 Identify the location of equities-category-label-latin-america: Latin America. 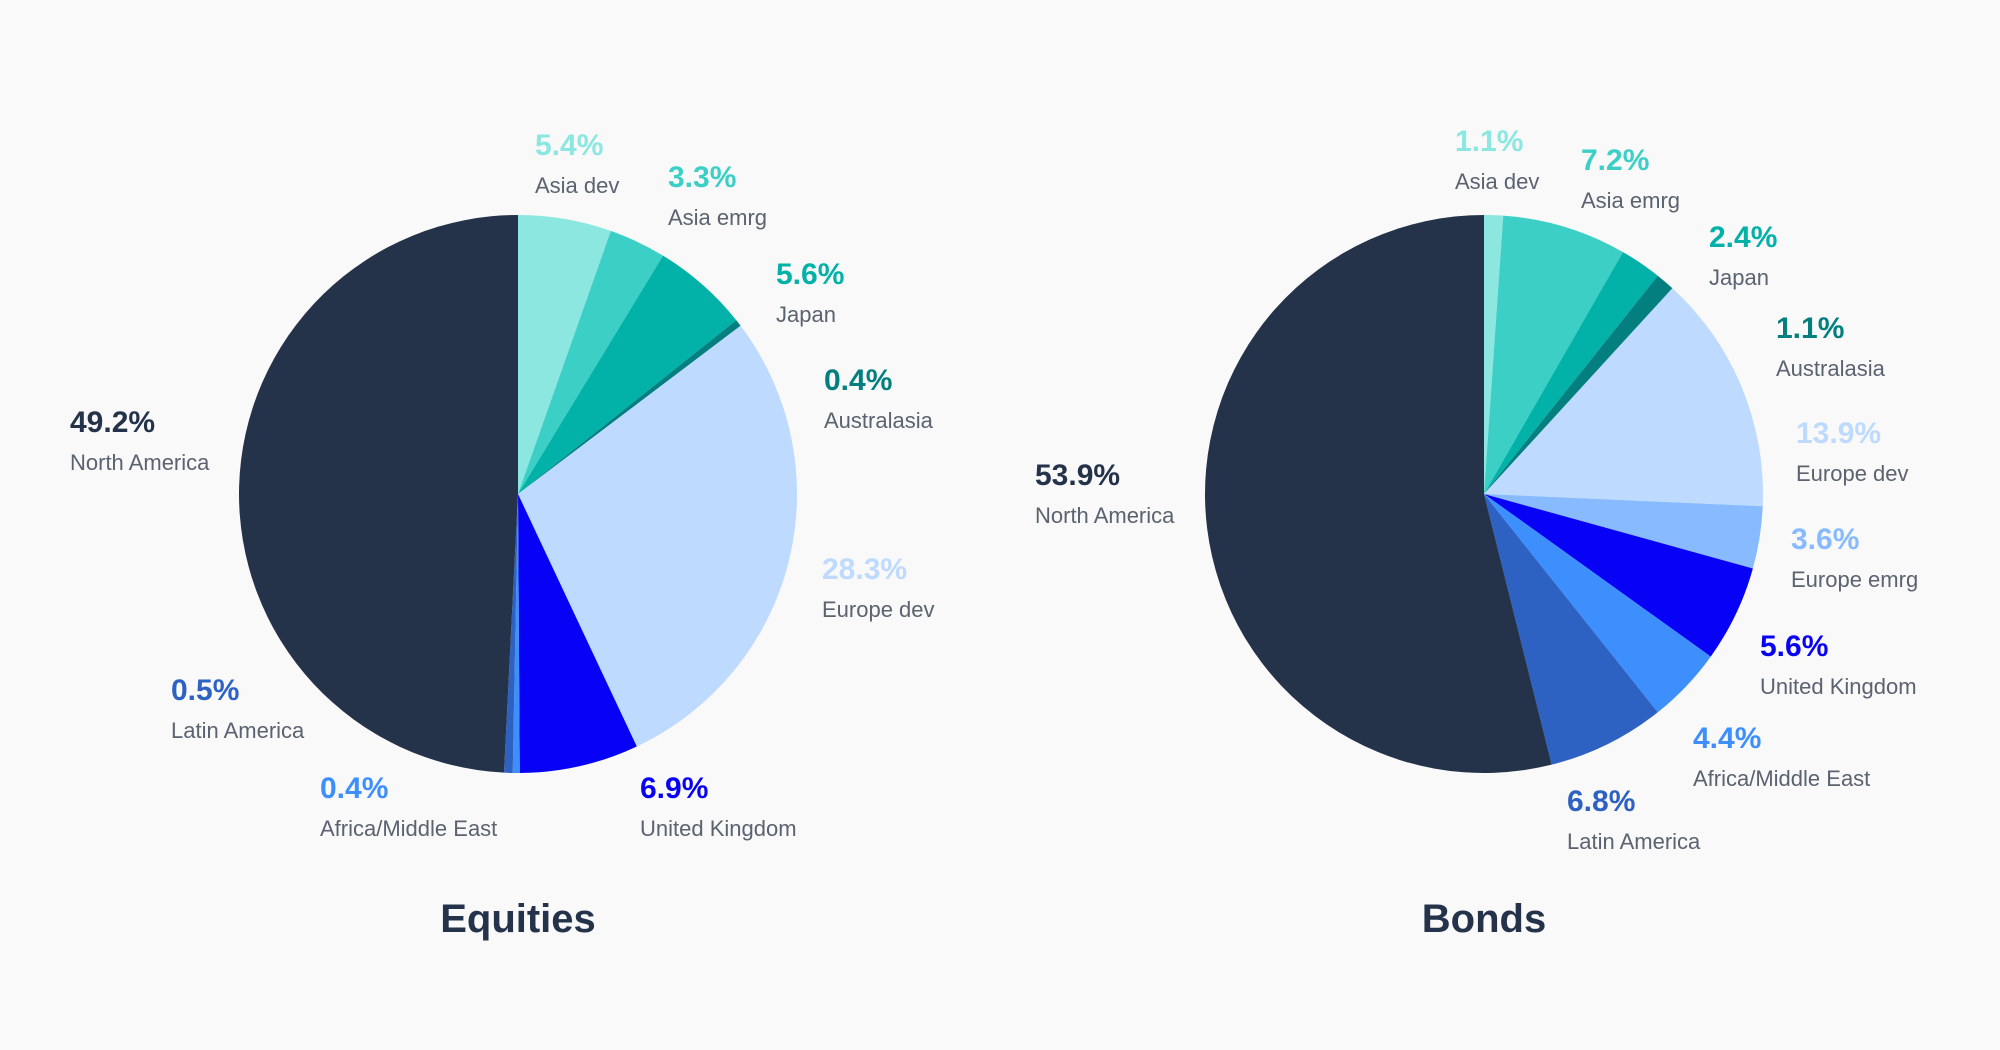
(238, 730).